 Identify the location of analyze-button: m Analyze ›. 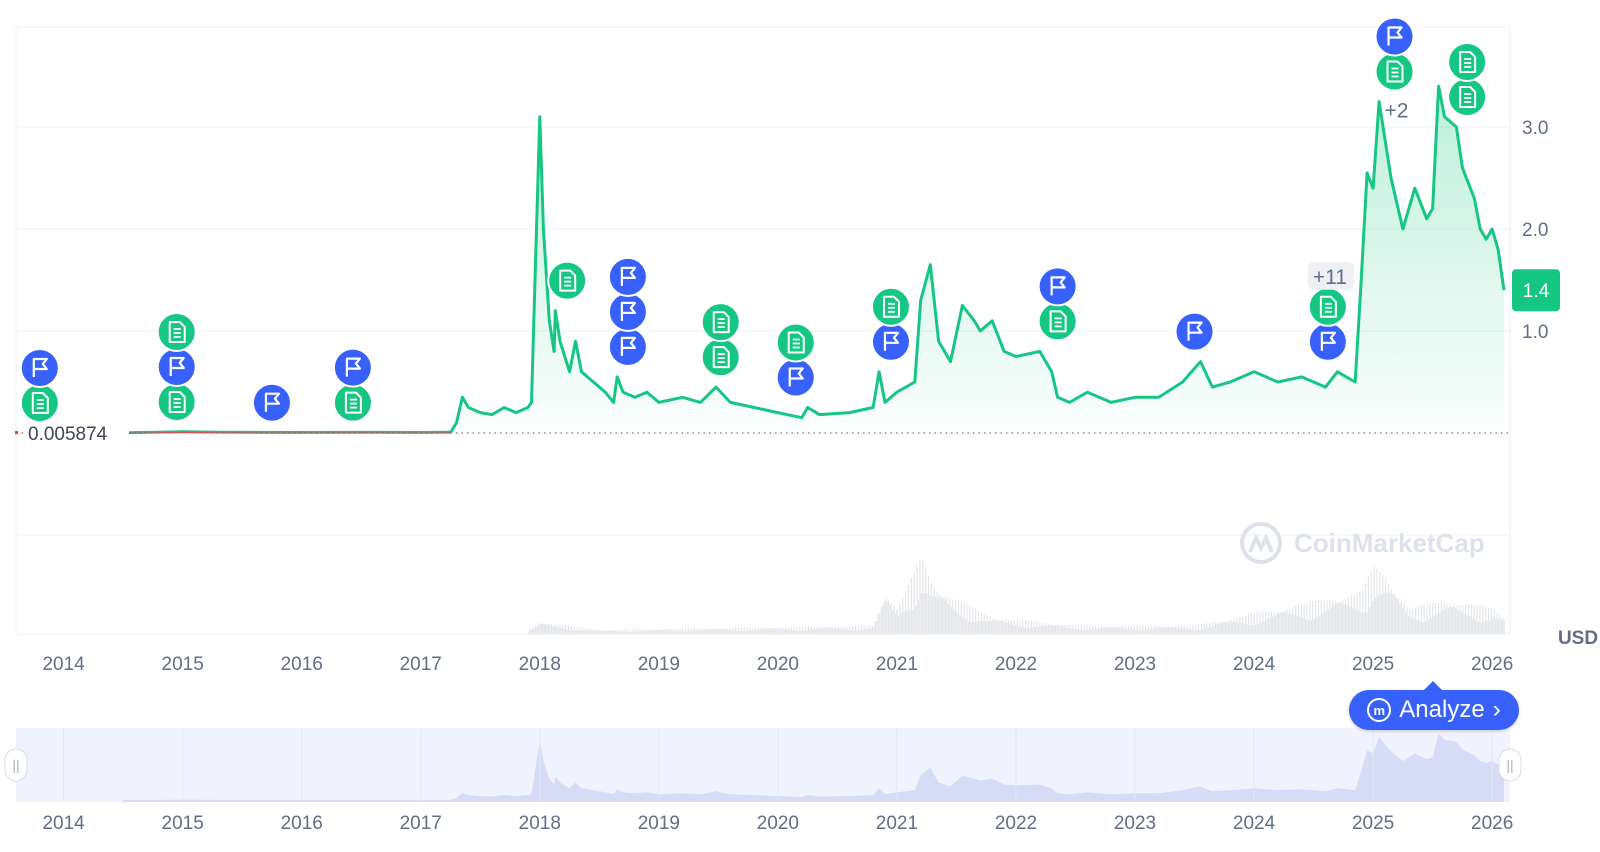
(1434, 710).